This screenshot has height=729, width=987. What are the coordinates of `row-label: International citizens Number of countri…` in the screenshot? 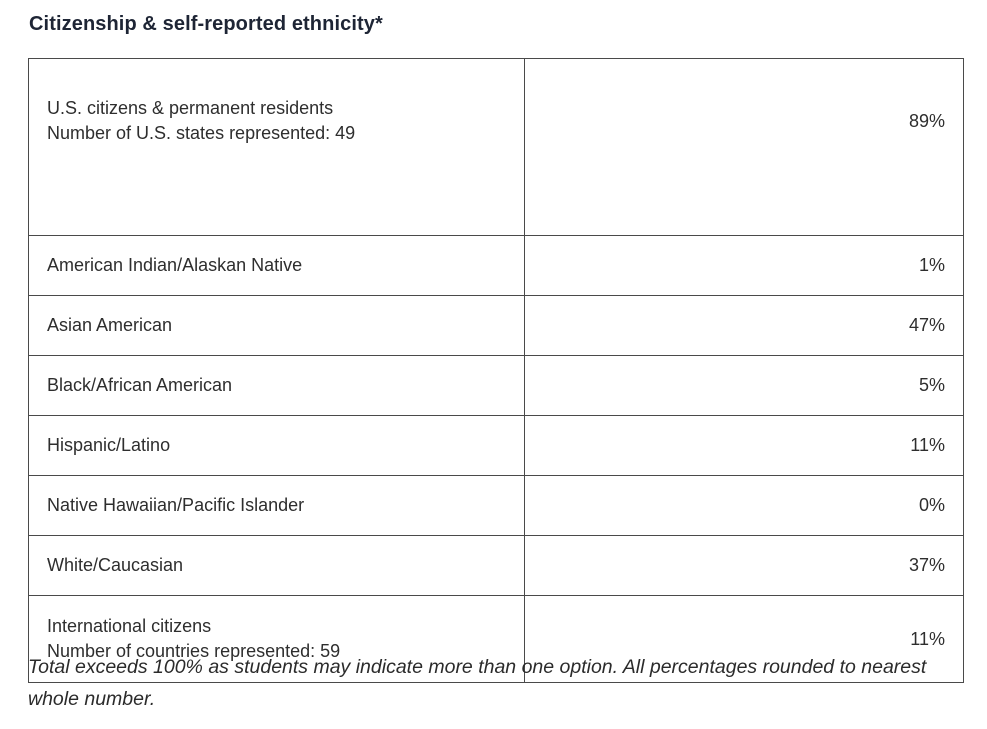 It's located at (276, 639).